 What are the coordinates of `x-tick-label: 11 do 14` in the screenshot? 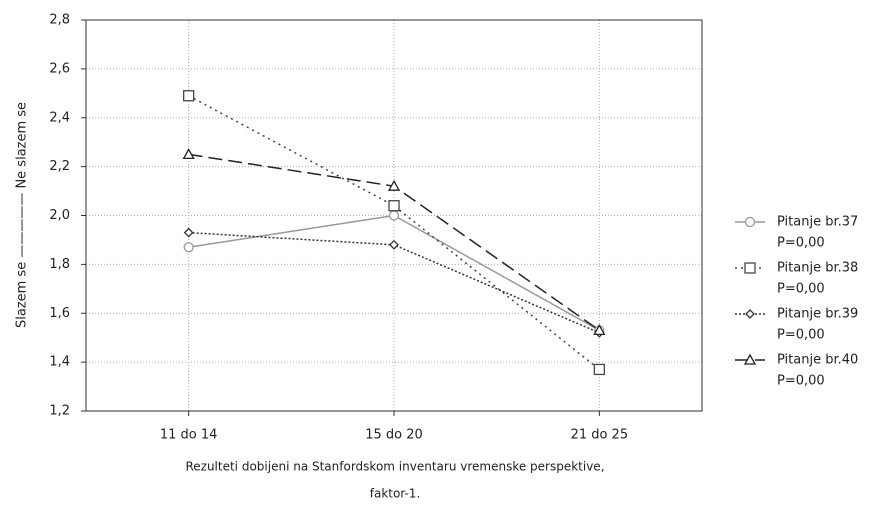 It's located at (189, 435).